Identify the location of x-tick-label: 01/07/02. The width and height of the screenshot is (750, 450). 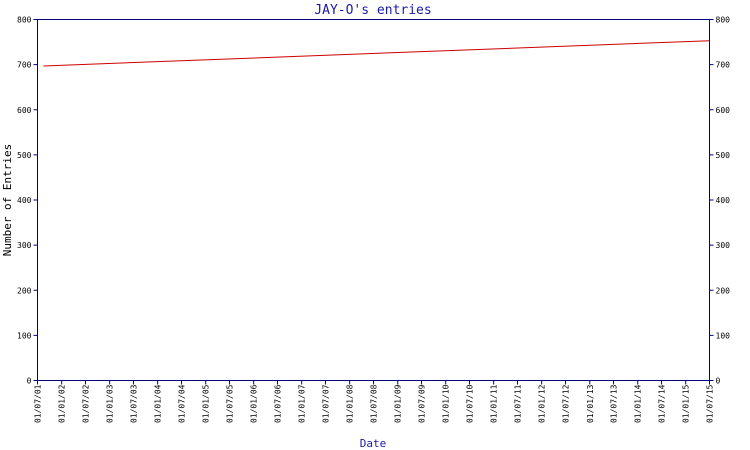
(85, 403).